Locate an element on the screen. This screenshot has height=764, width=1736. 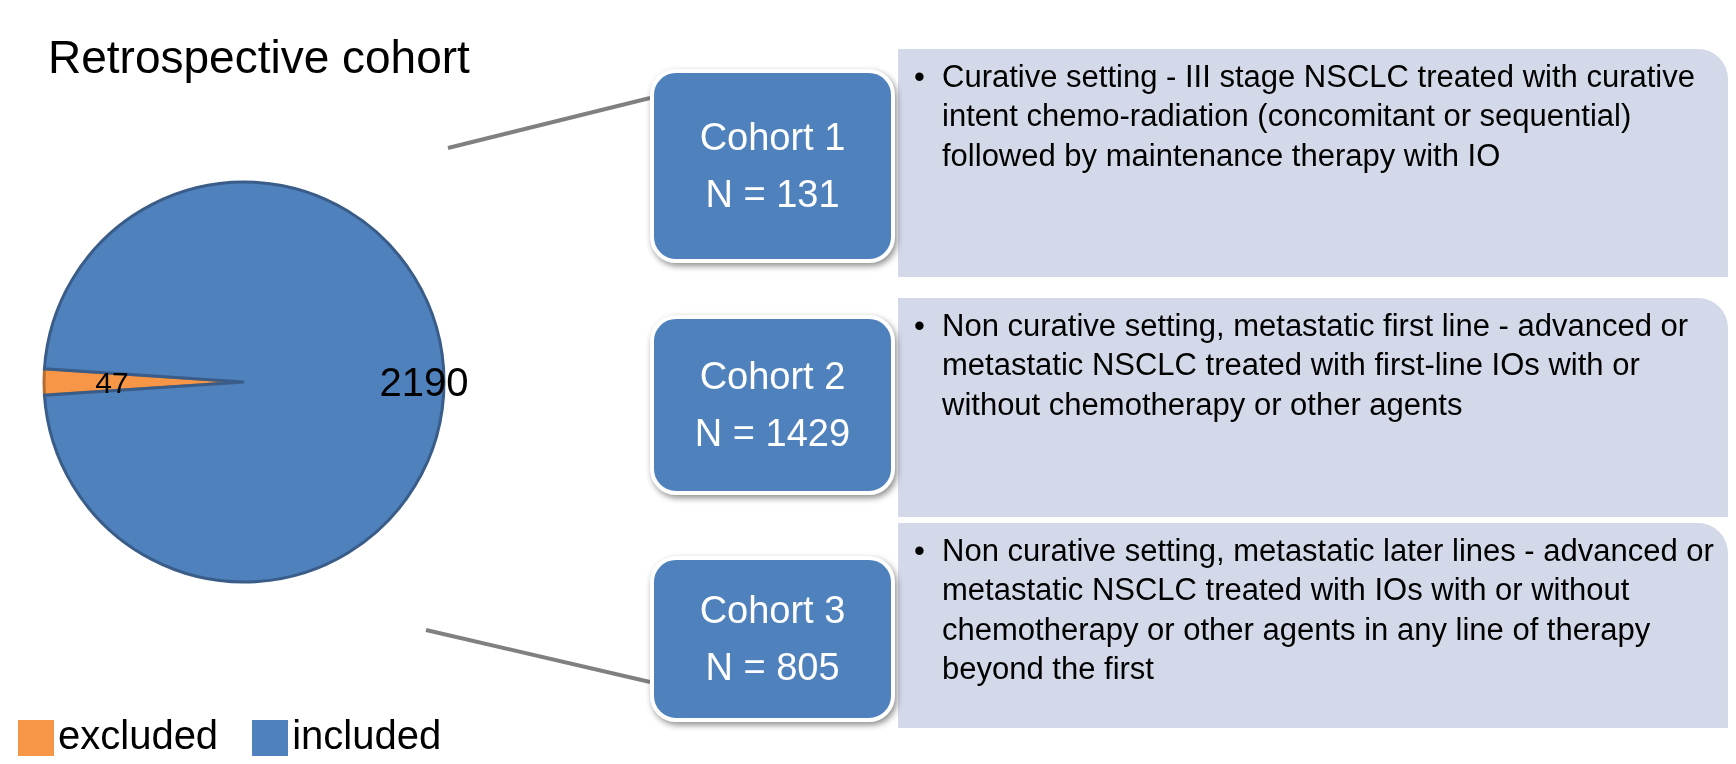
text: Cohort 3 is located at coordinates (772, 610).